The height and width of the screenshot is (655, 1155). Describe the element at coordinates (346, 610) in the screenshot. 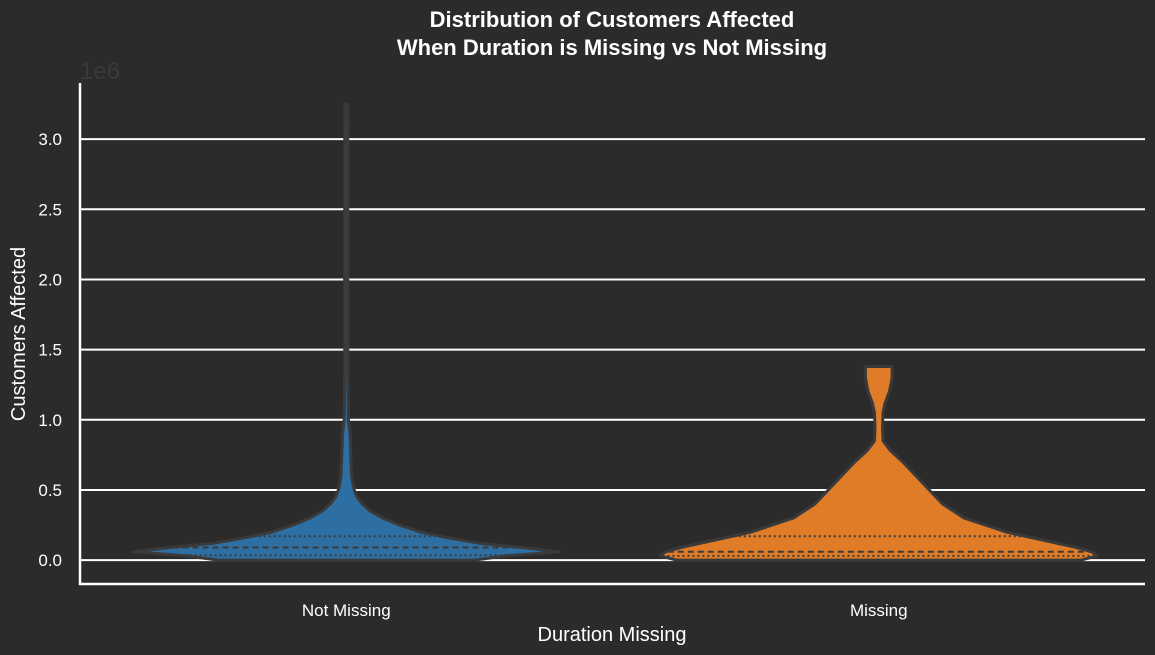

I see `x-tick-label: Not Missing` at that location.